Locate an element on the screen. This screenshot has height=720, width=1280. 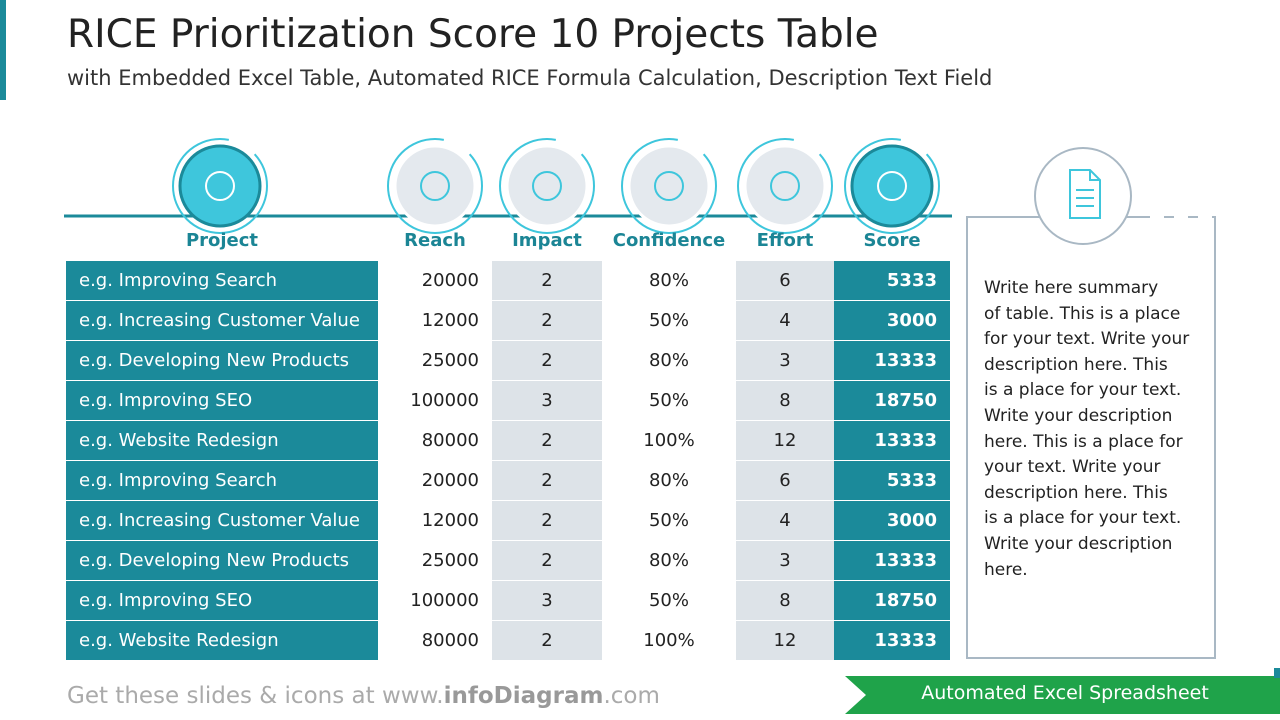
accent-bar is located at coordinates (3, 50).